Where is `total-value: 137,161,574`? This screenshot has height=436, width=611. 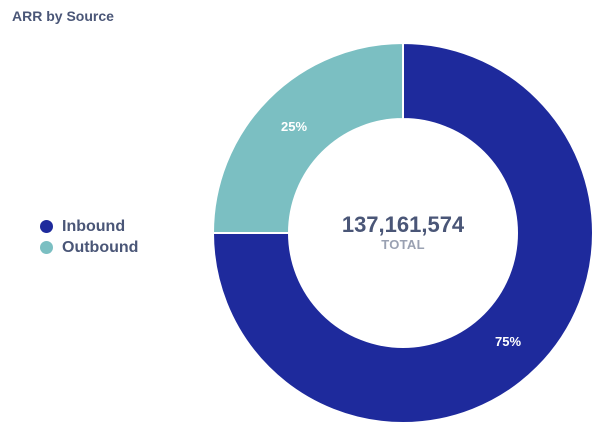 total-value: 137,161,574 is located at coordinates (403, 224).